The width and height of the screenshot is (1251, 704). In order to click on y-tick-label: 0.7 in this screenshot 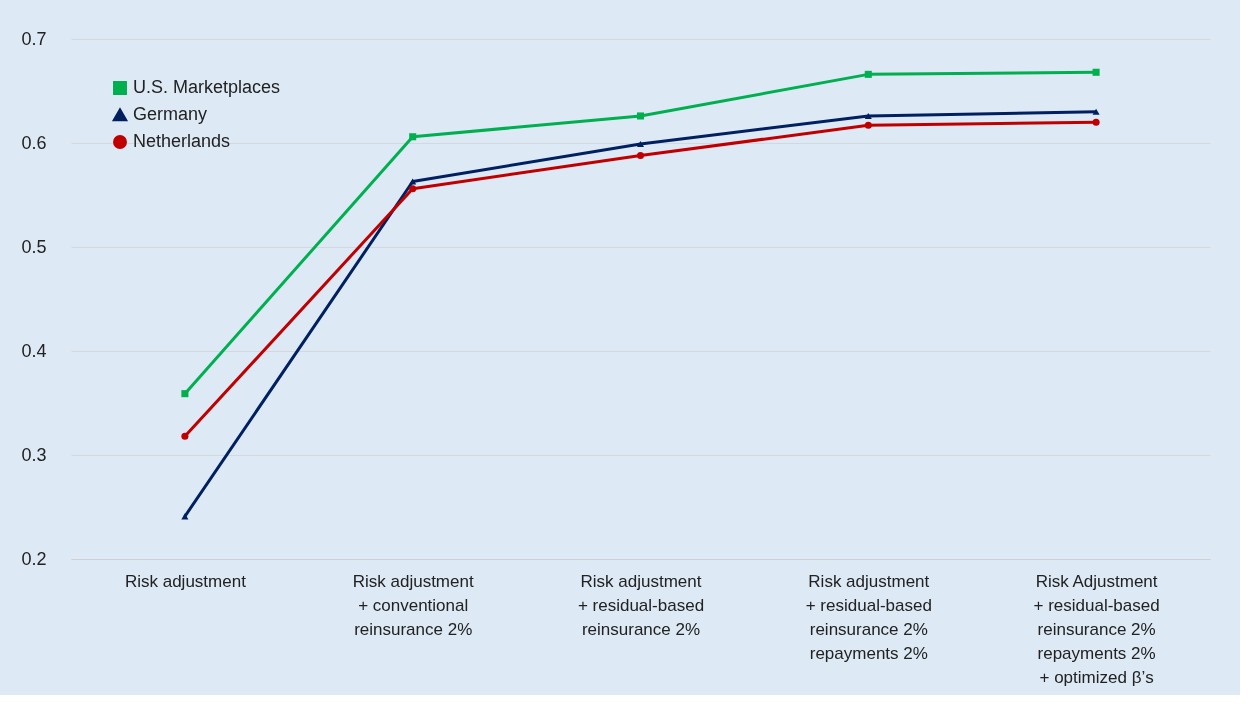, I will do `click(34, 38)`.